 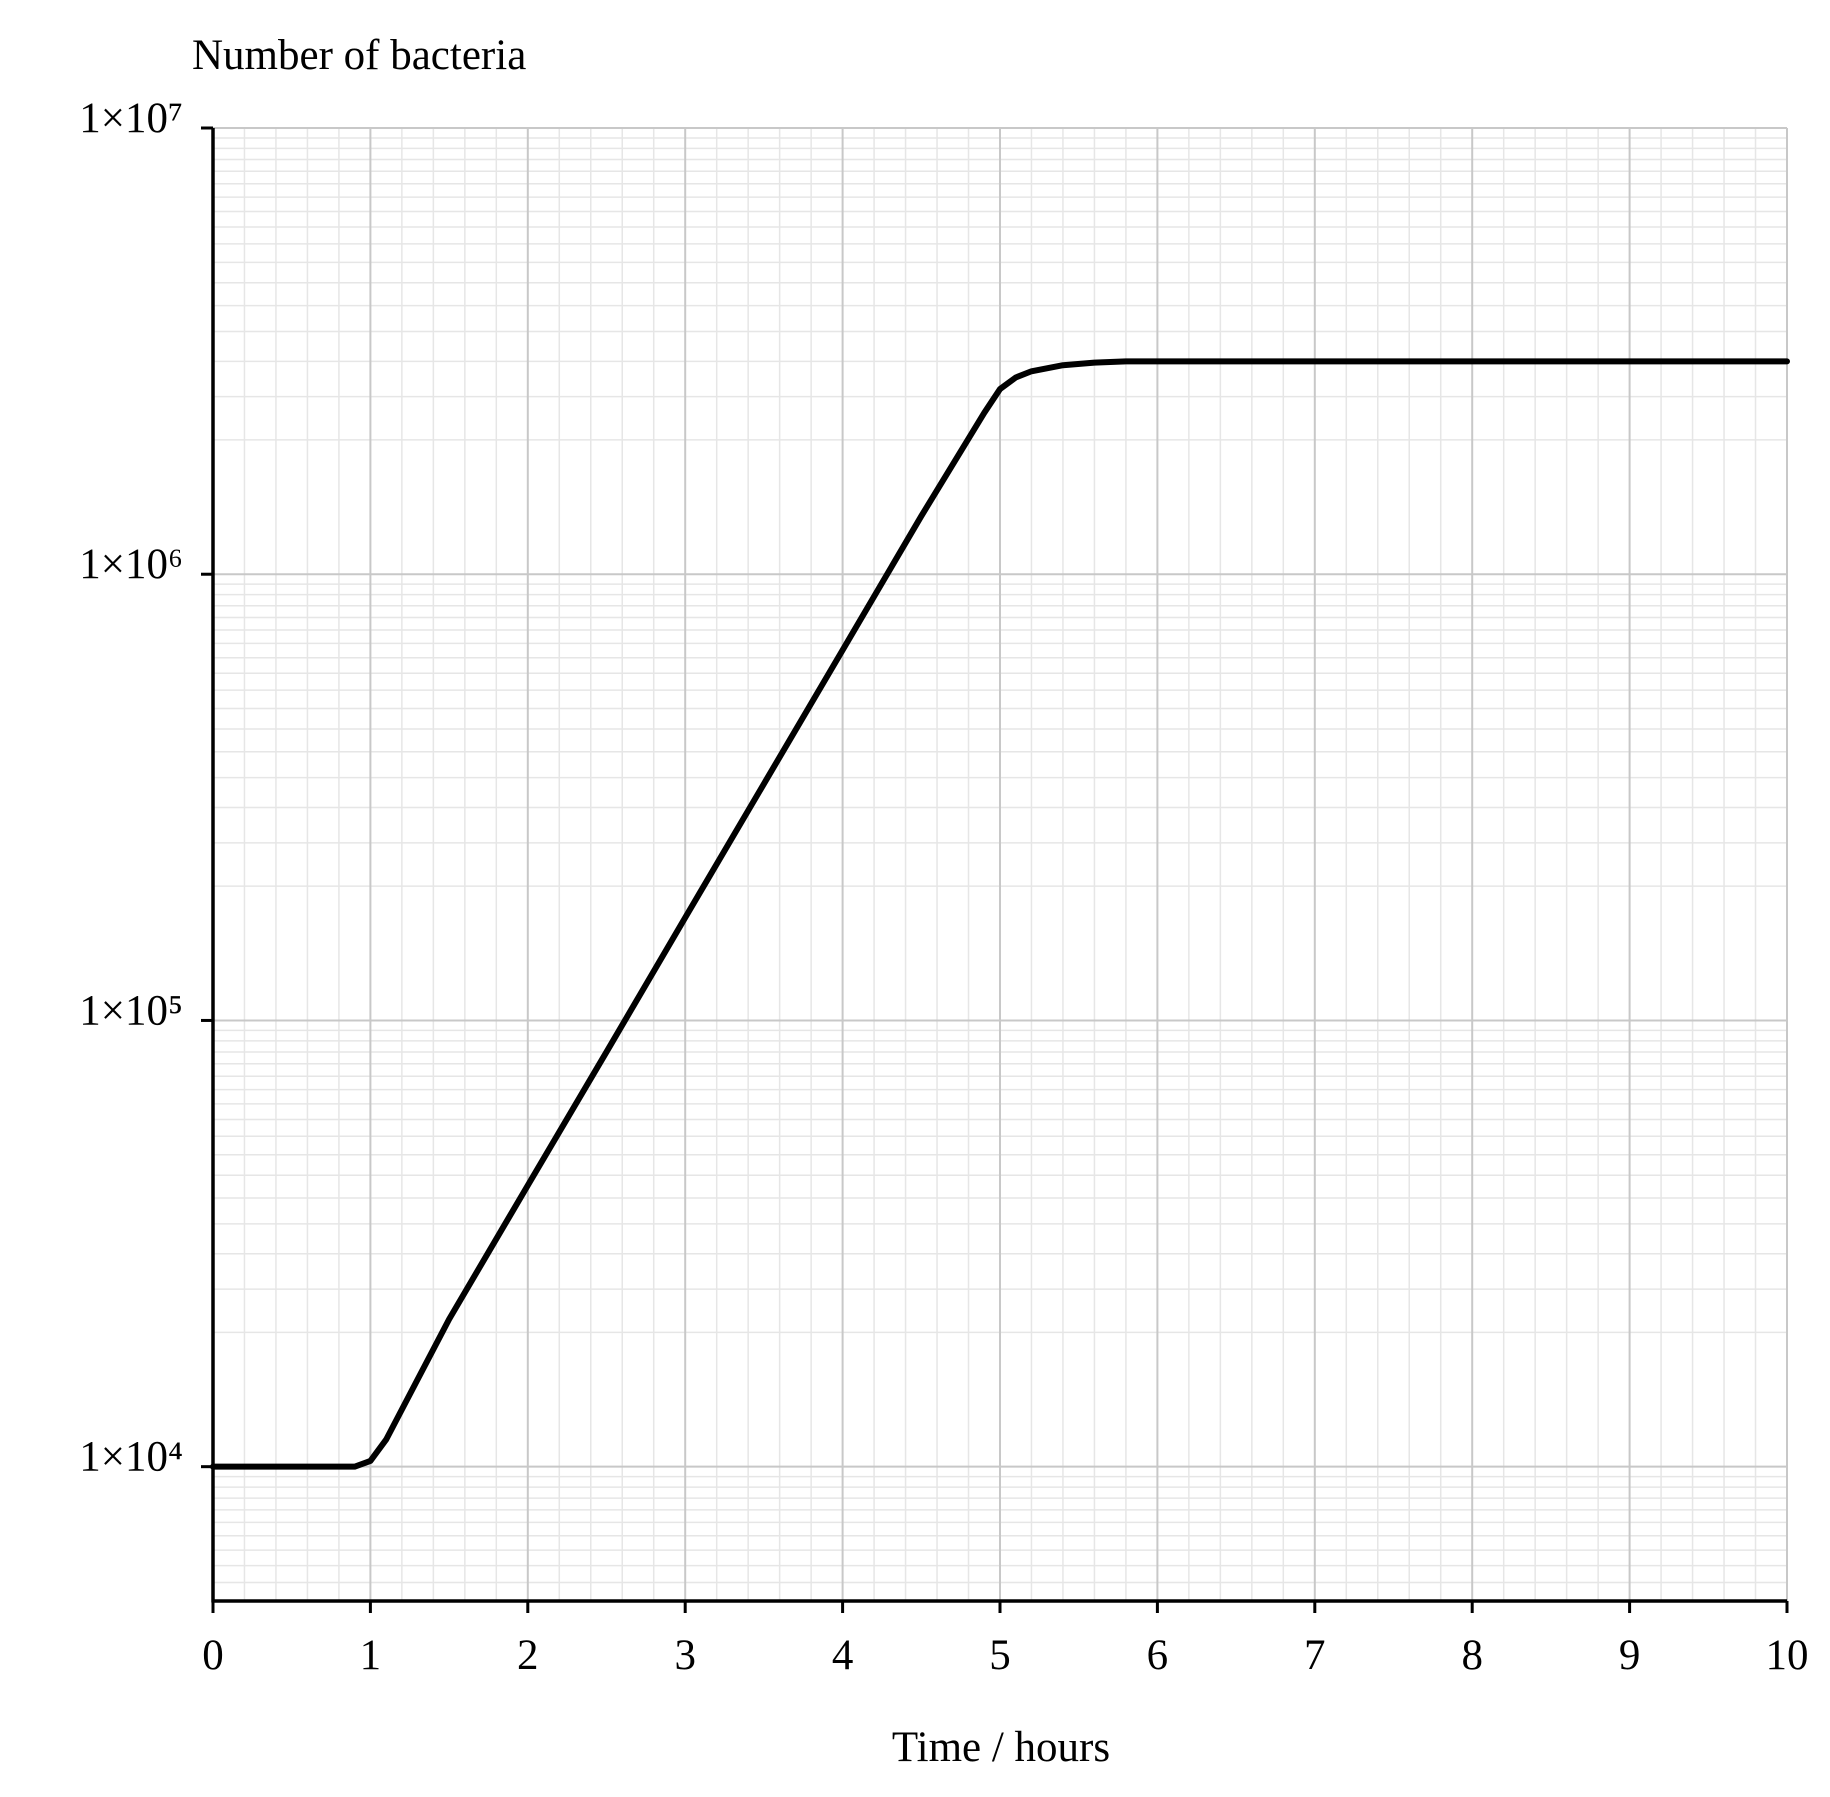 What do you see at coordinates (371, 1655) in the screenshot?
I see `x-tick-label: 1` at bounding box center [371, 1655].